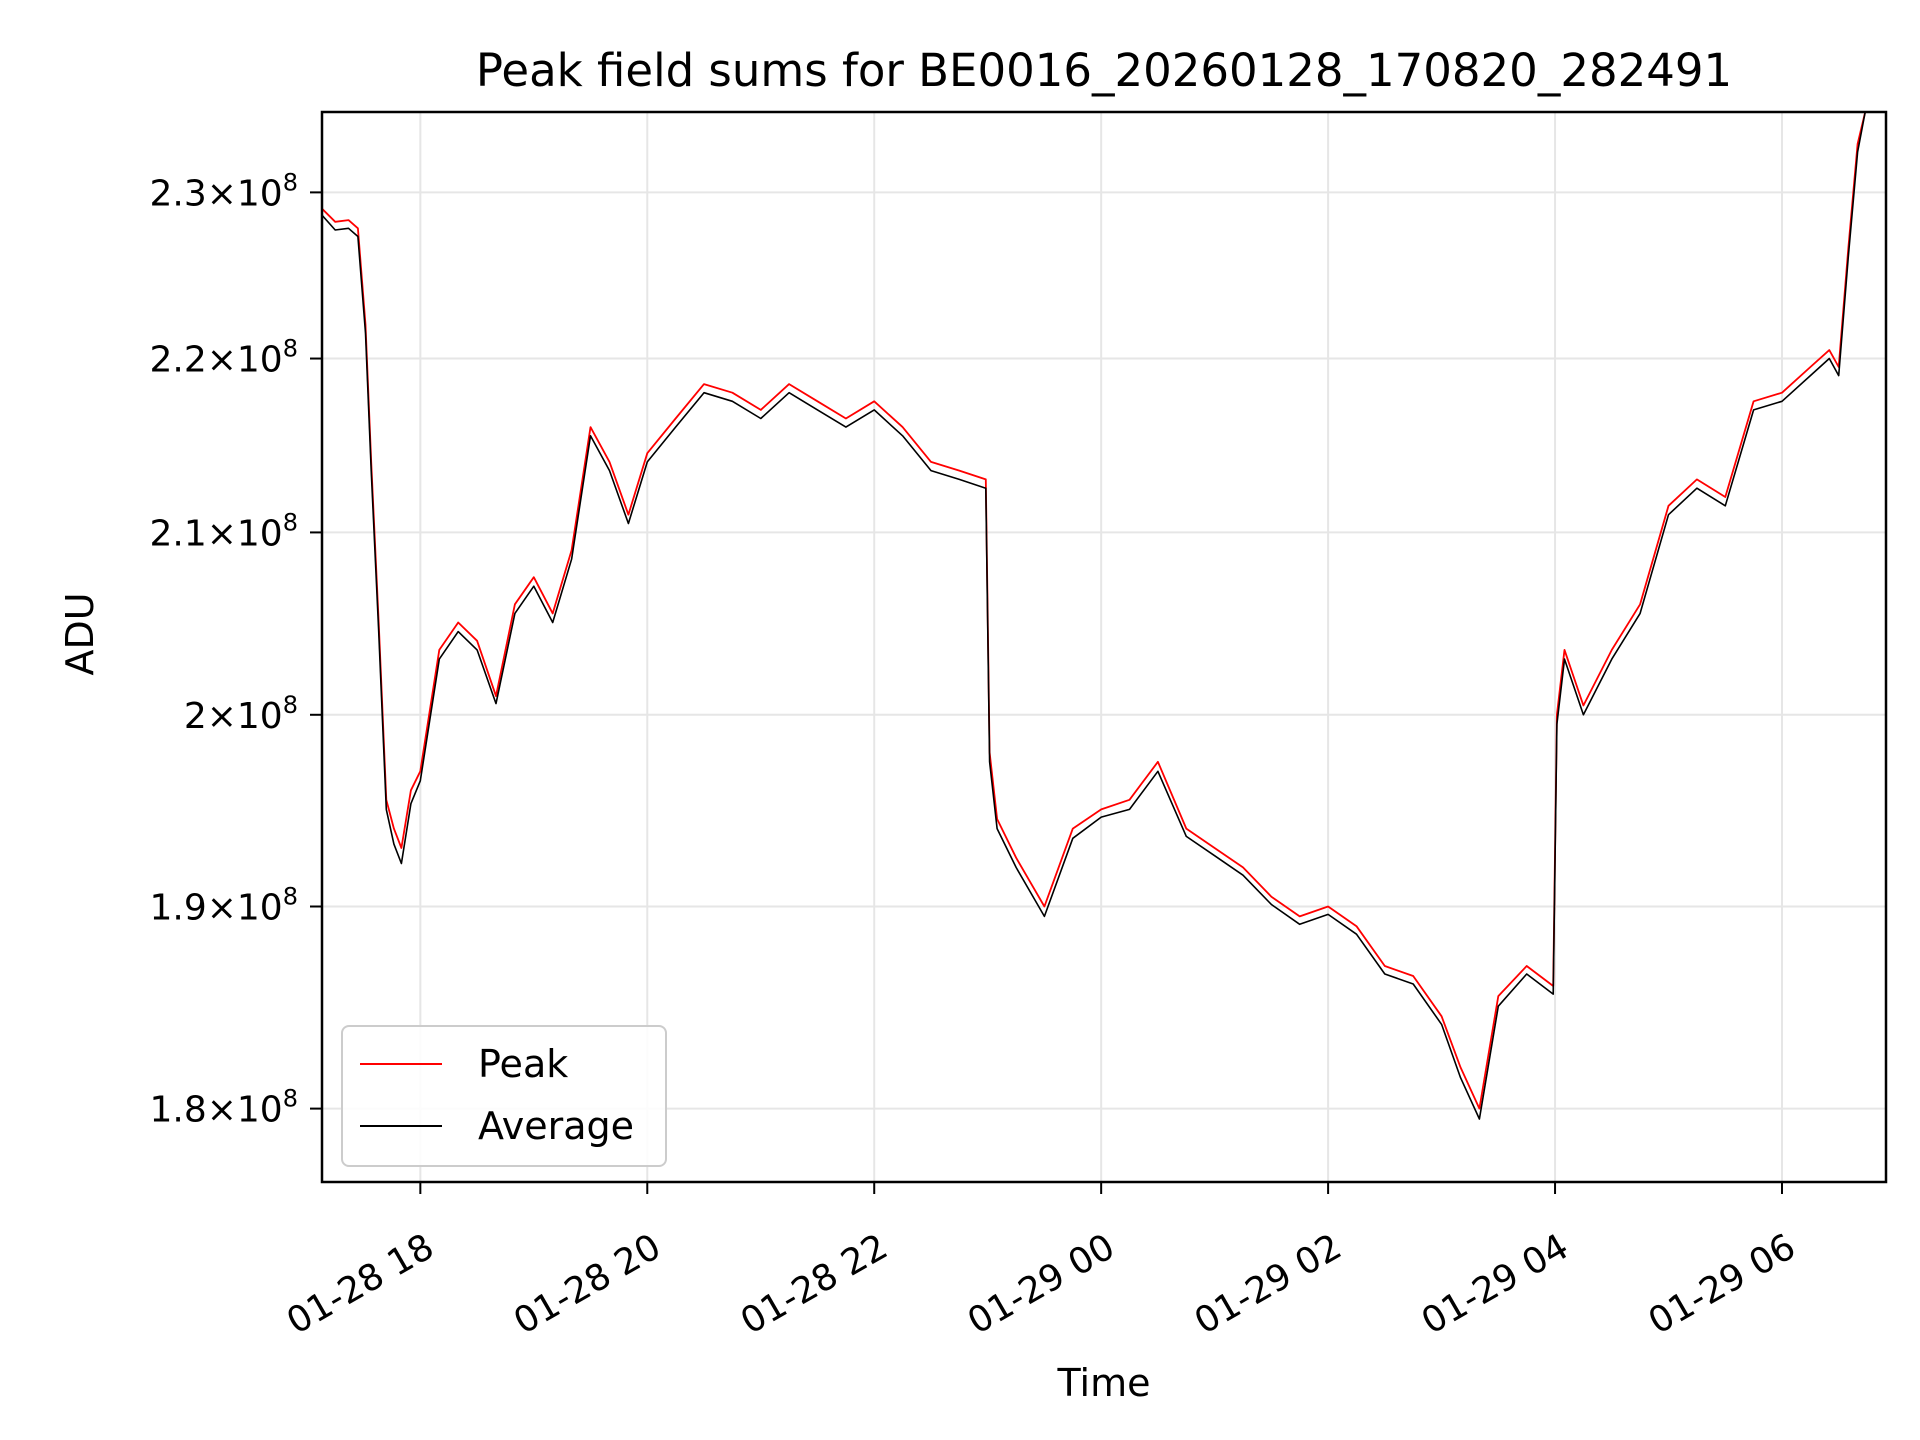 The height and width of the screenshot is (1440, 1920). Describe the element at coordinates (1104, 1383) in the screenshot. I see `x-axis-label: Time` at that location.